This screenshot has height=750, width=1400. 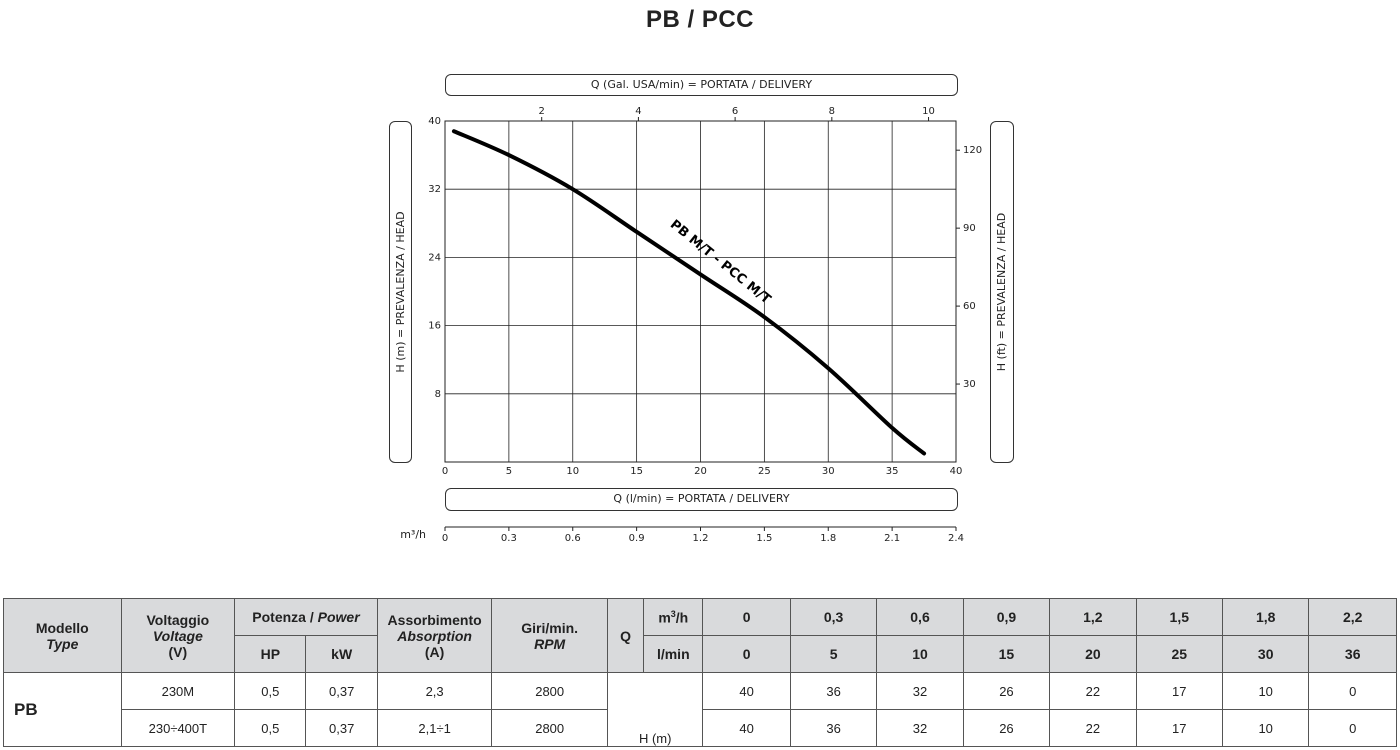 What do you see at coordinates (746, 654) in the screenshot?
I see `lmin-value: 0` at bounding box center [746, 654].